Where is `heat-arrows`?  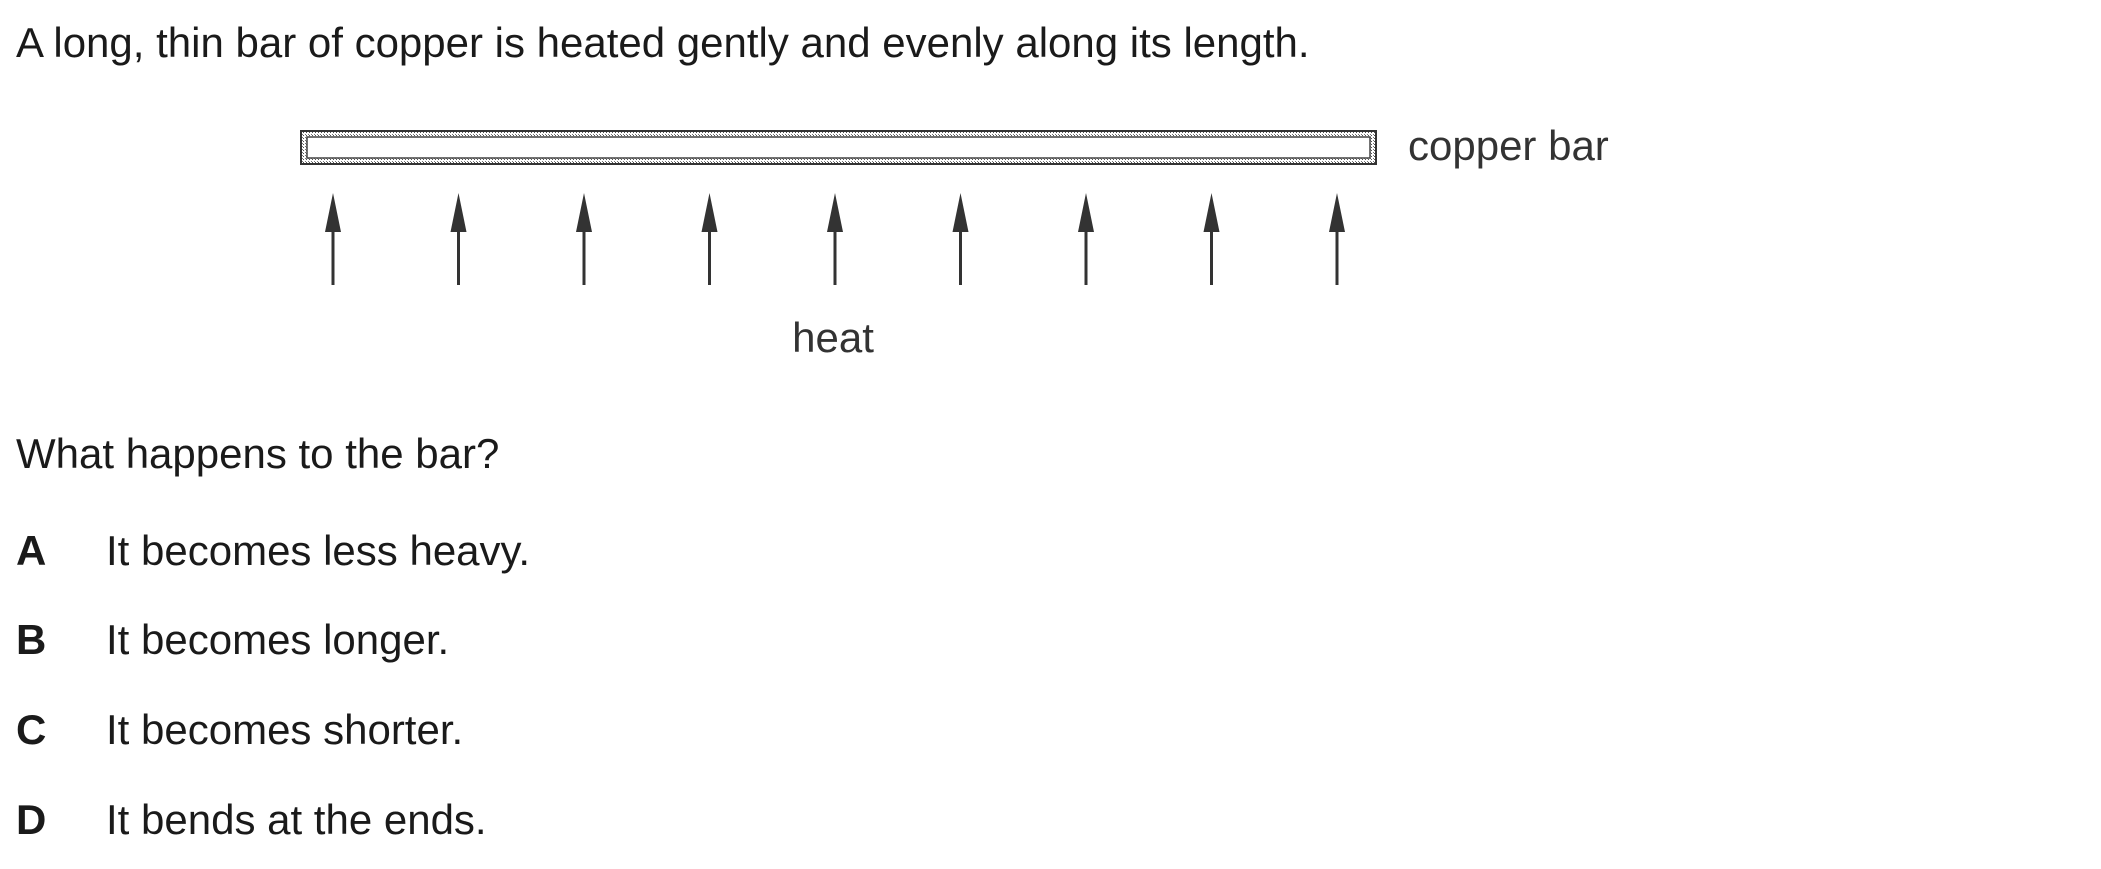 heat-arrows is located at coordinates (835, 239).